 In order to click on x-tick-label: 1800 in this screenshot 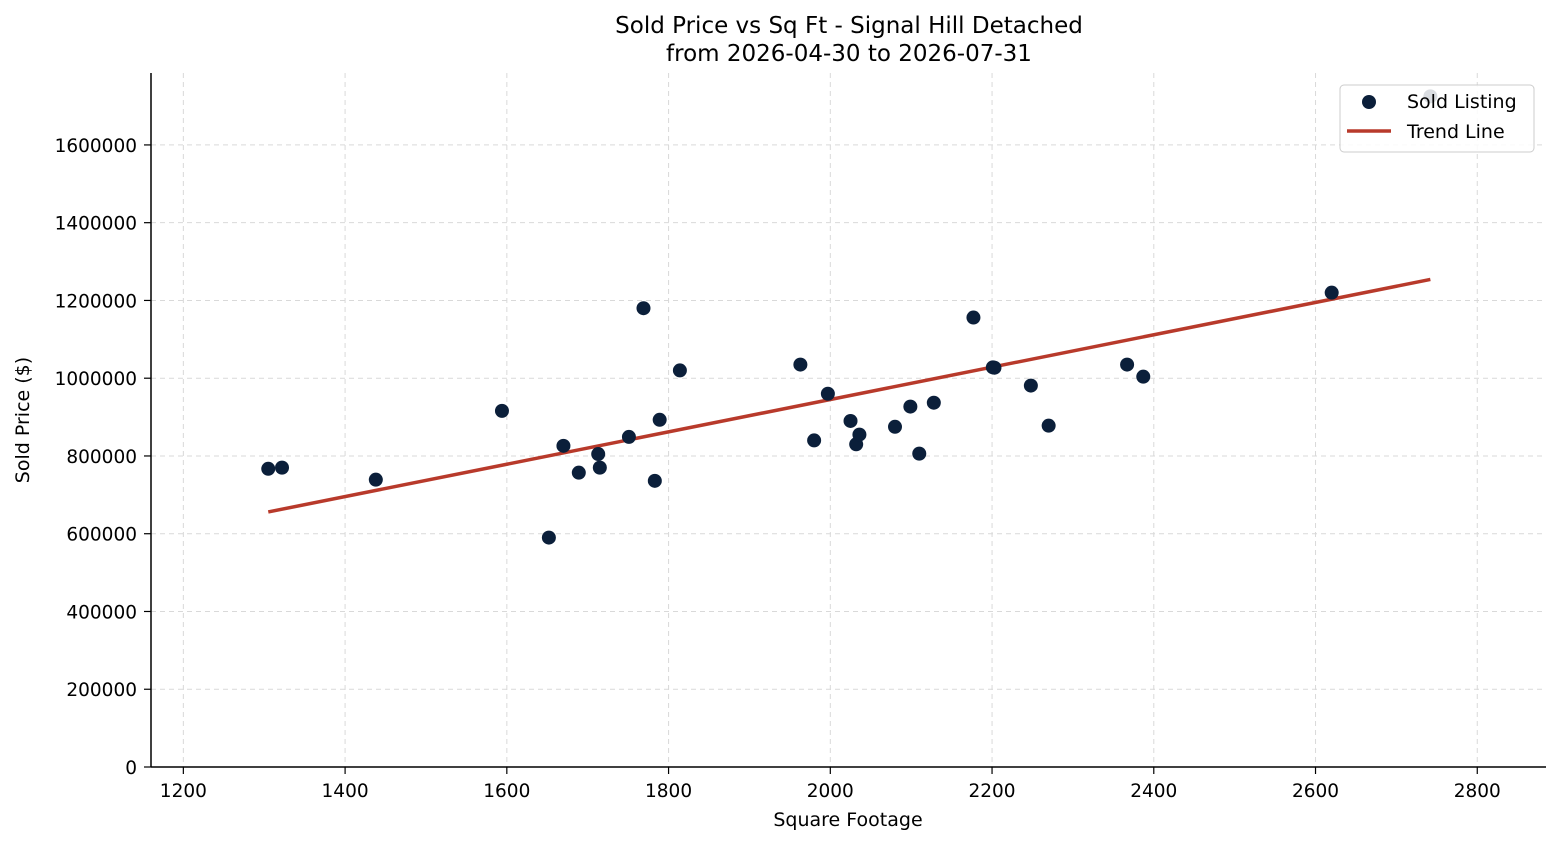, I will do `click(668, 791)`.